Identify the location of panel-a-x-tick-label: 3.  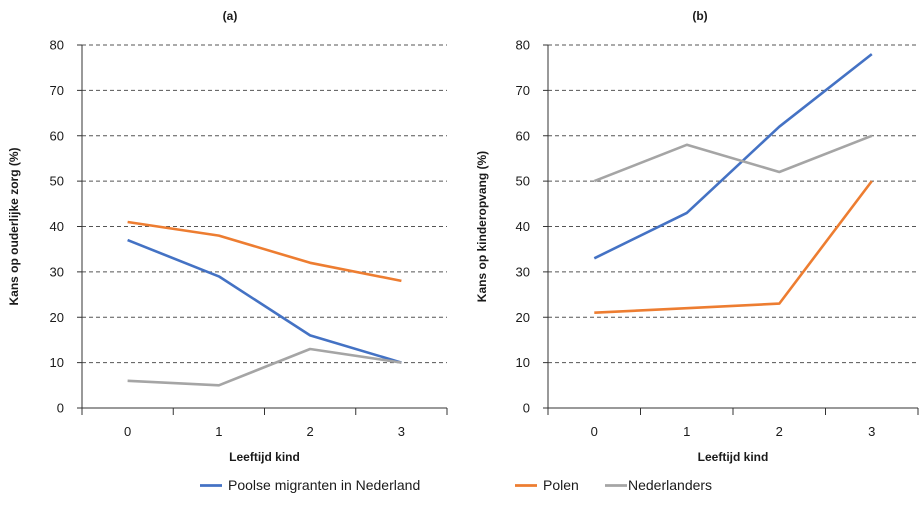
(401, 431).